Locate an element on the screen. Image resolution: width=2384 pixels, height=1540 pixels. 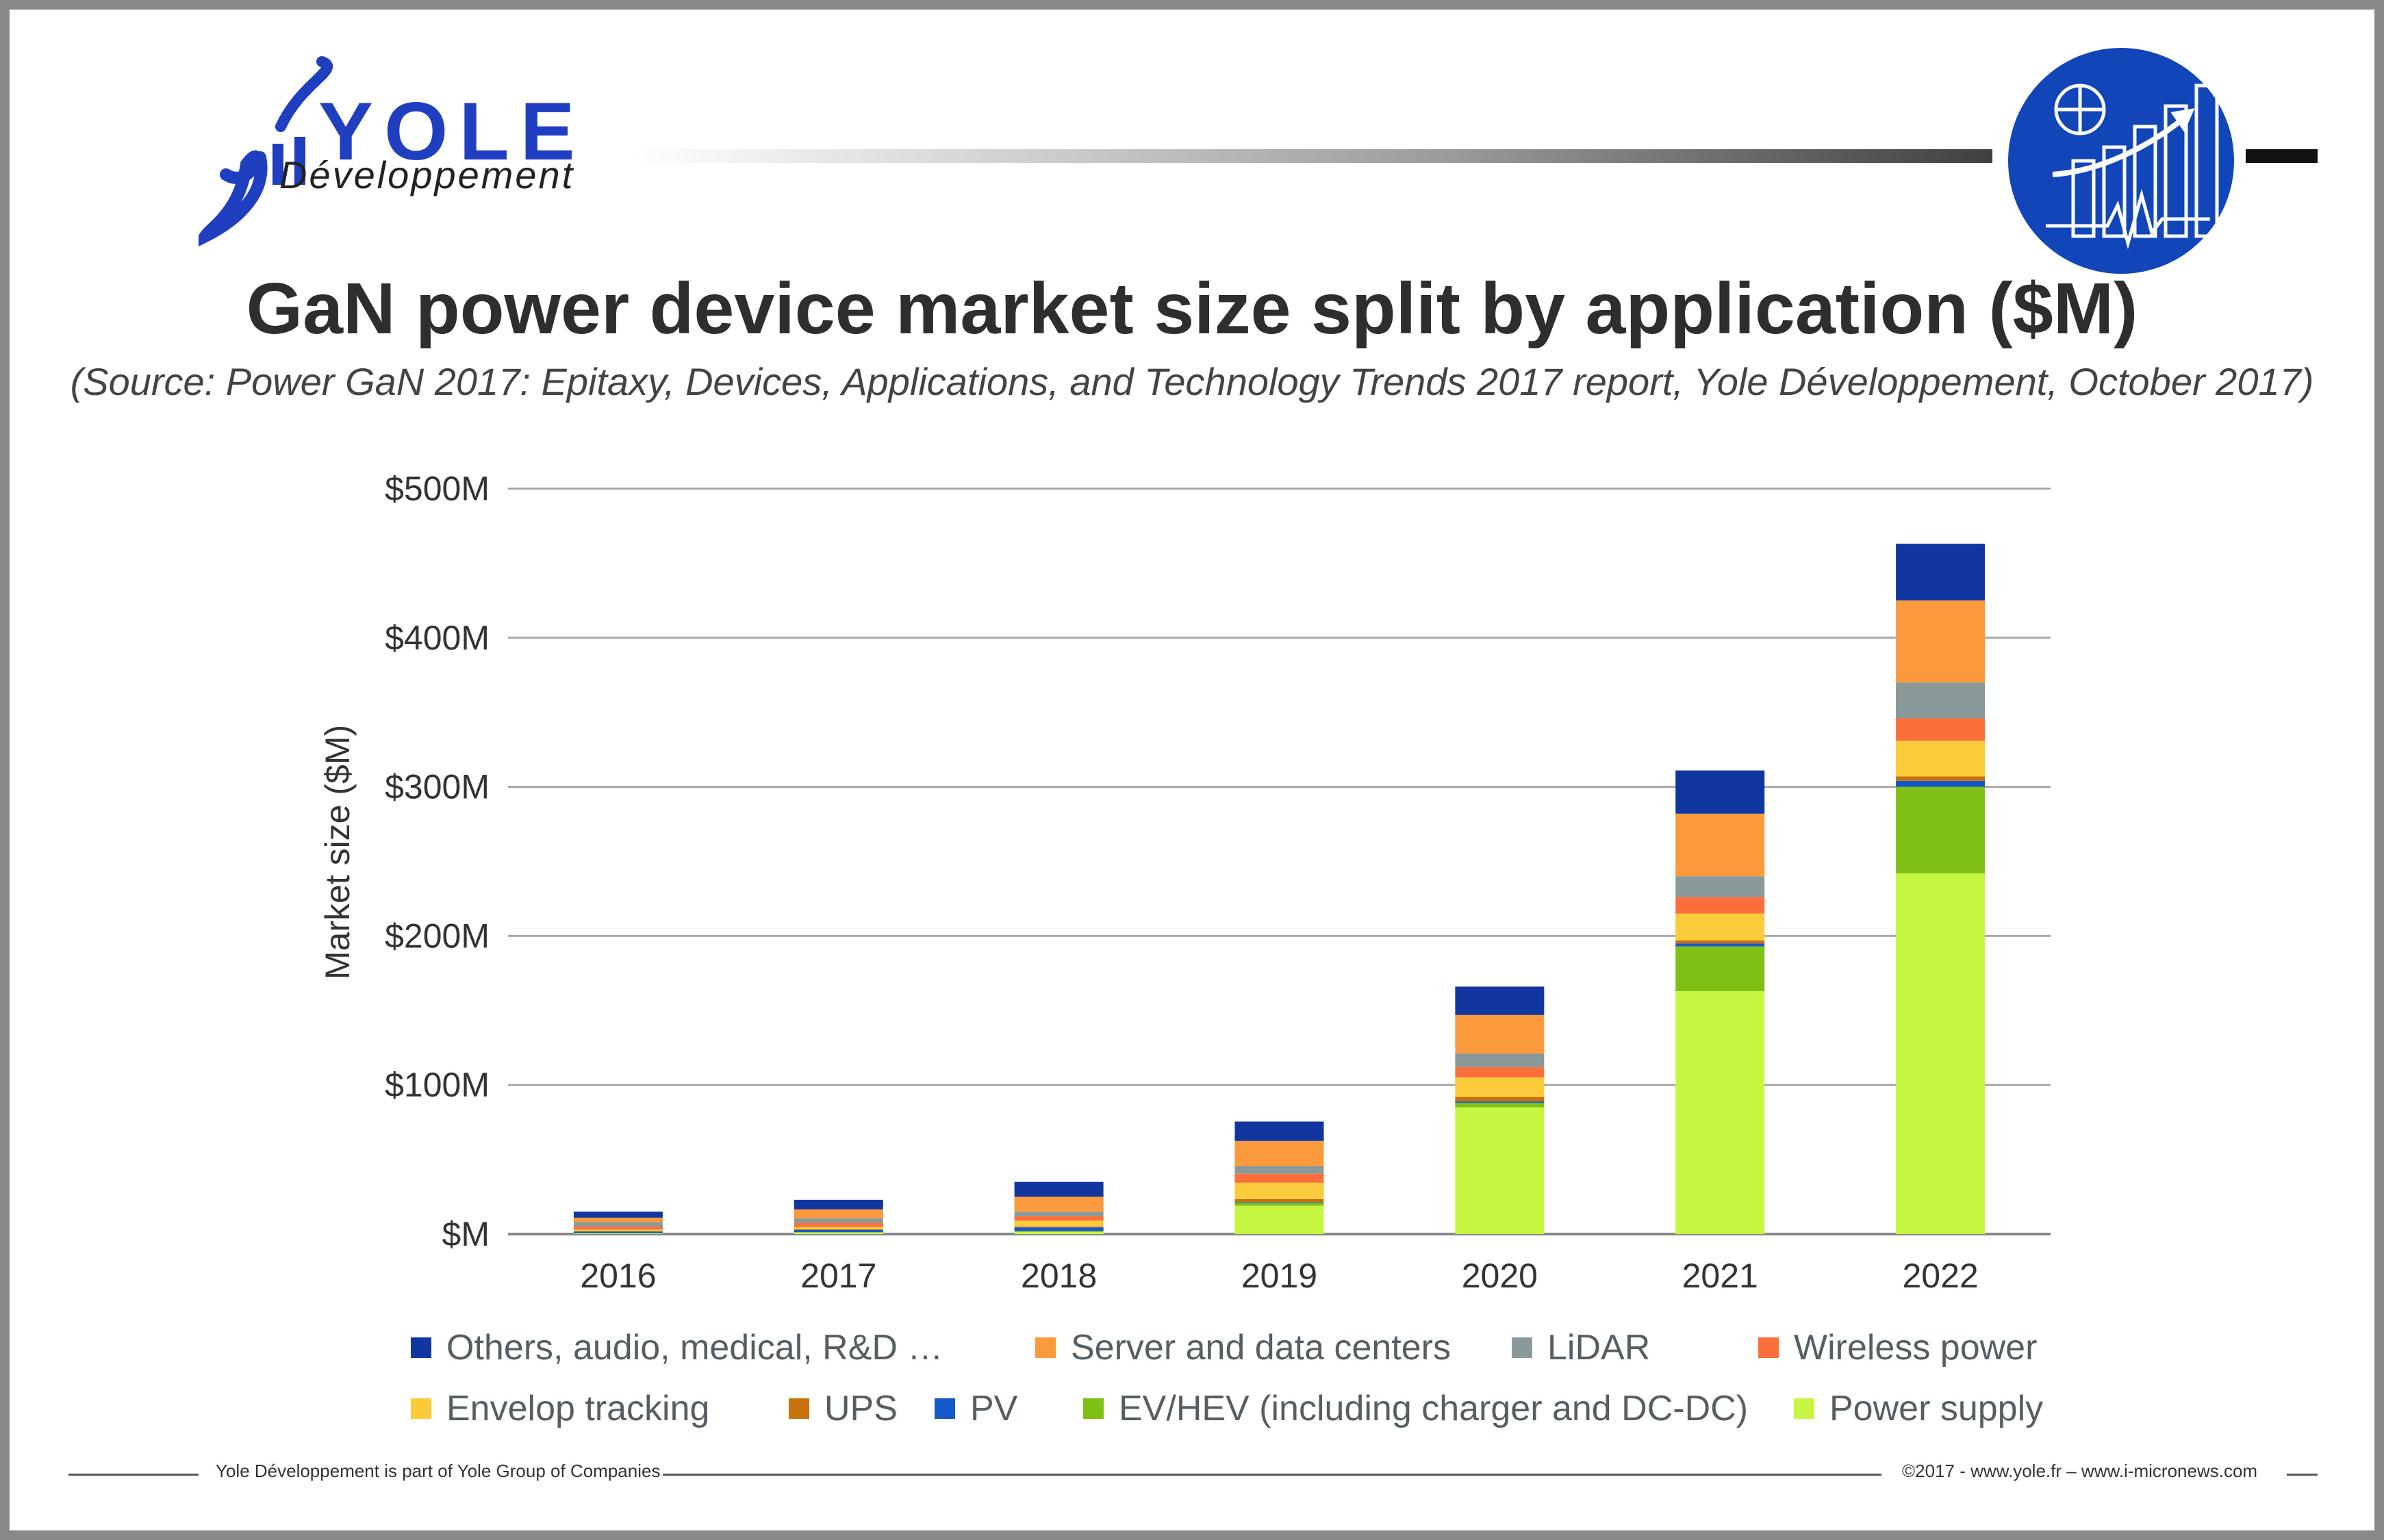
legend-item: UPS is located at coordinates (843, 1408).